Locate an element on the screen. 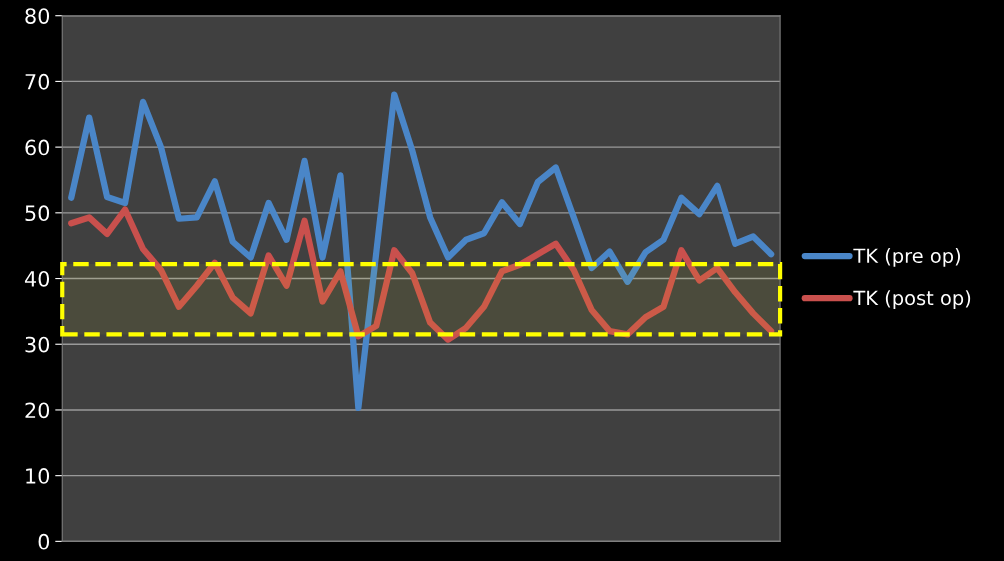 The image size is (1004, 561). y-tick-label: 0 is located at coordinates (44, 541).